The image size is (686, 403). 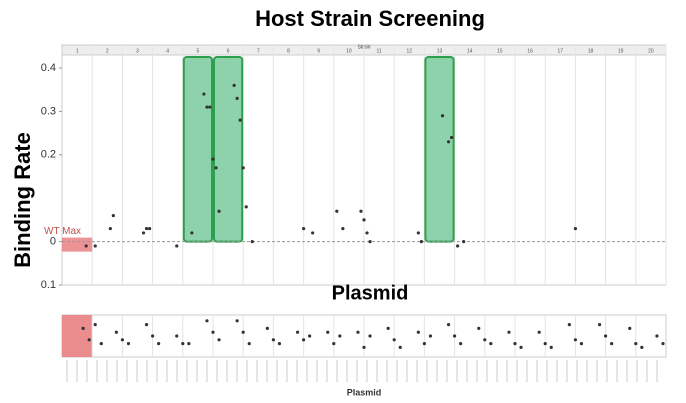 What do you see at coordinates (228, 51) in the screenshot?
I see `strain-label: 6` at bounding box center [228, 51].